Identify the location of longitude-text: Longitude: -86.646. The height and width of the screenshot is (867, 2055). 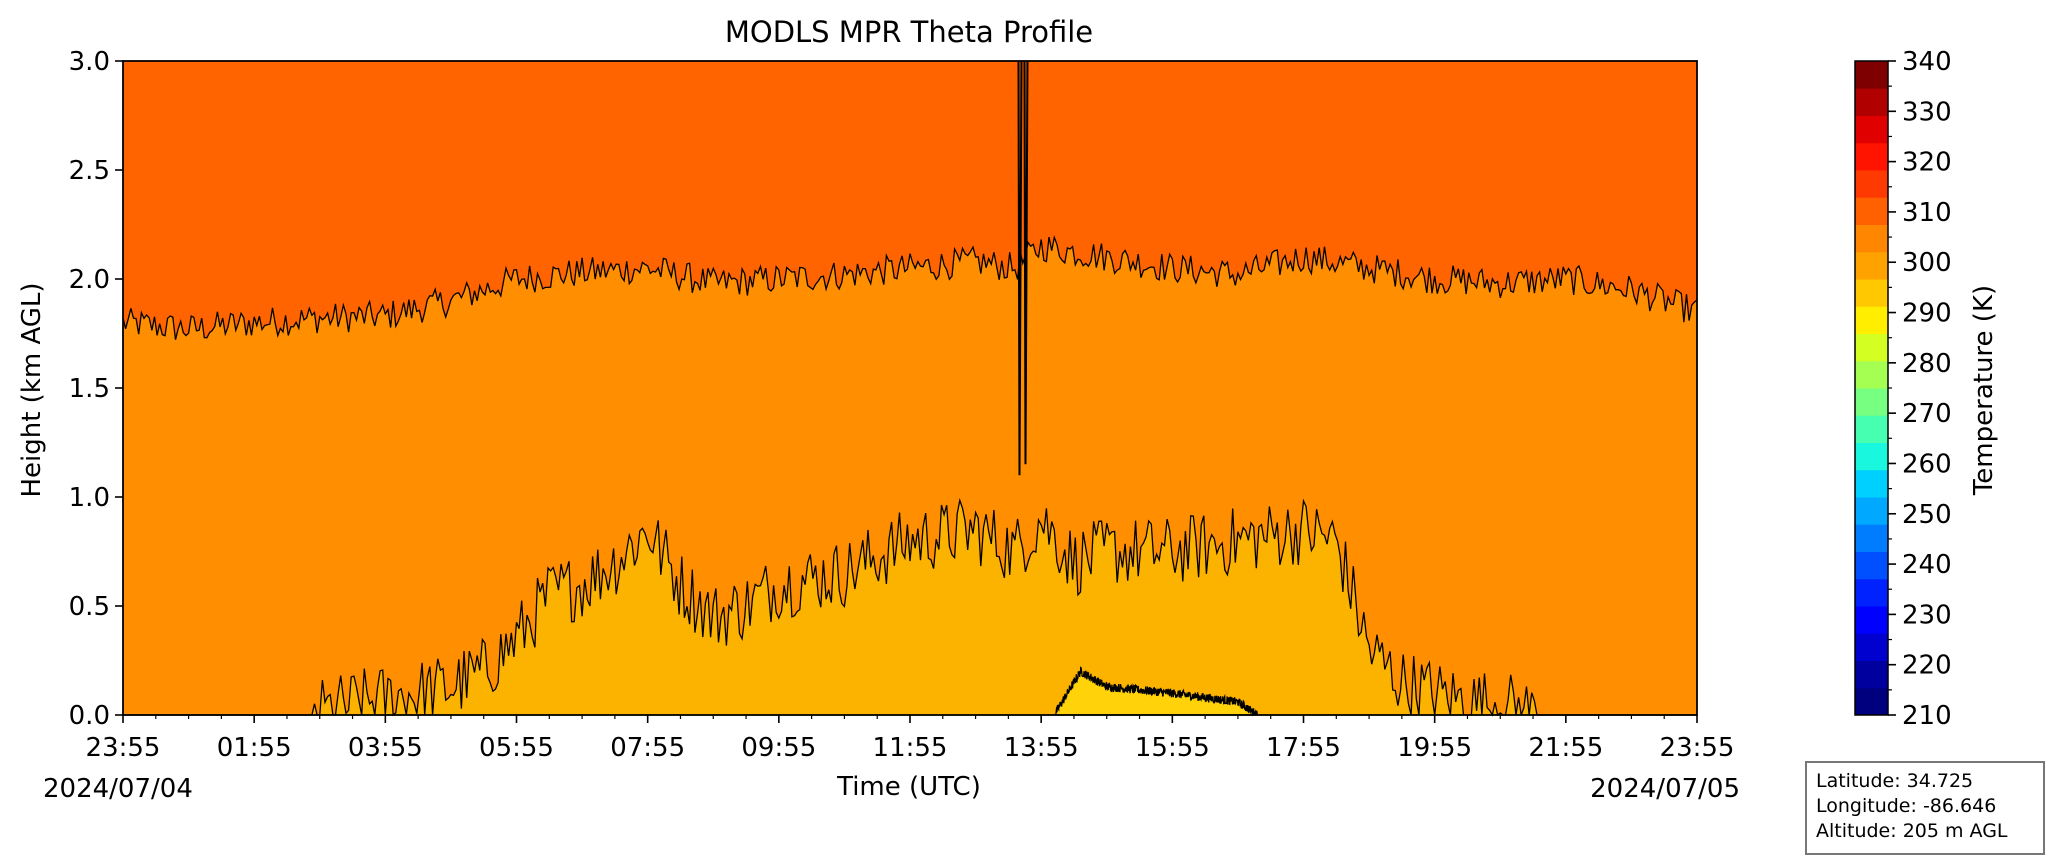
(1906, 806).